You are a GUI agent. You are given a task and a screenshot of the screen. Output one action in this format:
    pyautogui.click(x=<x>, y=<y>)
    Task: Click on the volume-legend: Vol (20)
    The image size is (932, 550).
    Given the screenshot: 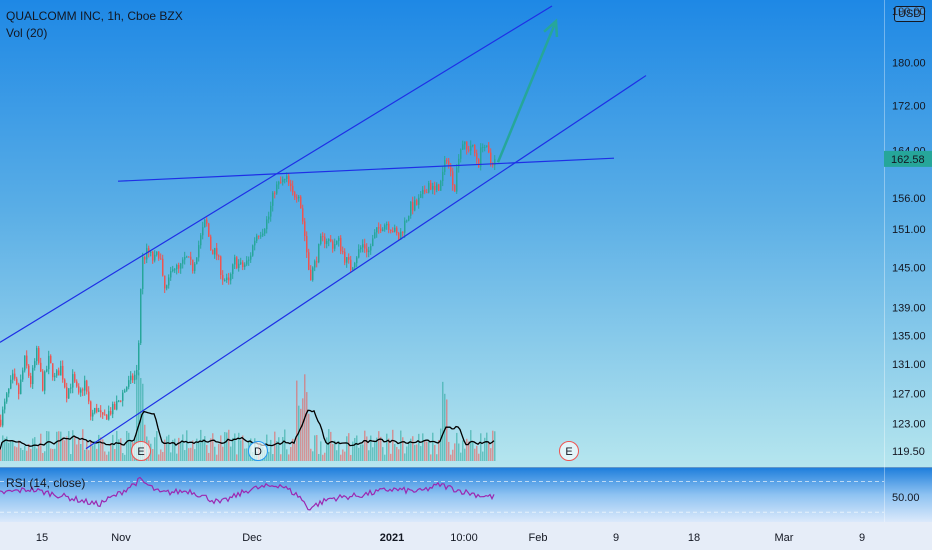 What is the action you would take?
    pyautogui.click(x=27, y=33)
    